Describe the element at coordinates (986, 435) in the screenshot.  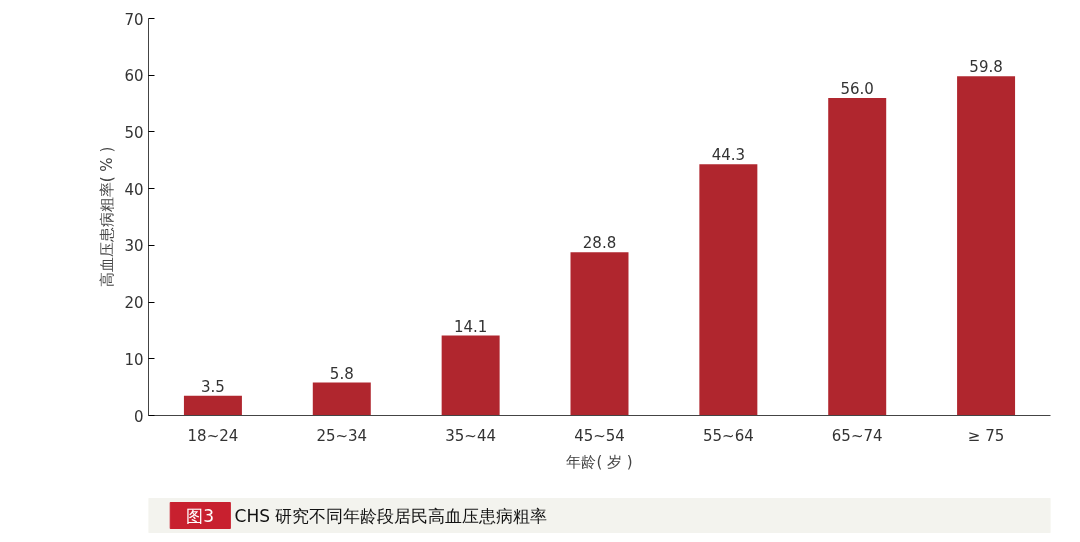
I see `x-tick-label: ≥ 75` at that location.